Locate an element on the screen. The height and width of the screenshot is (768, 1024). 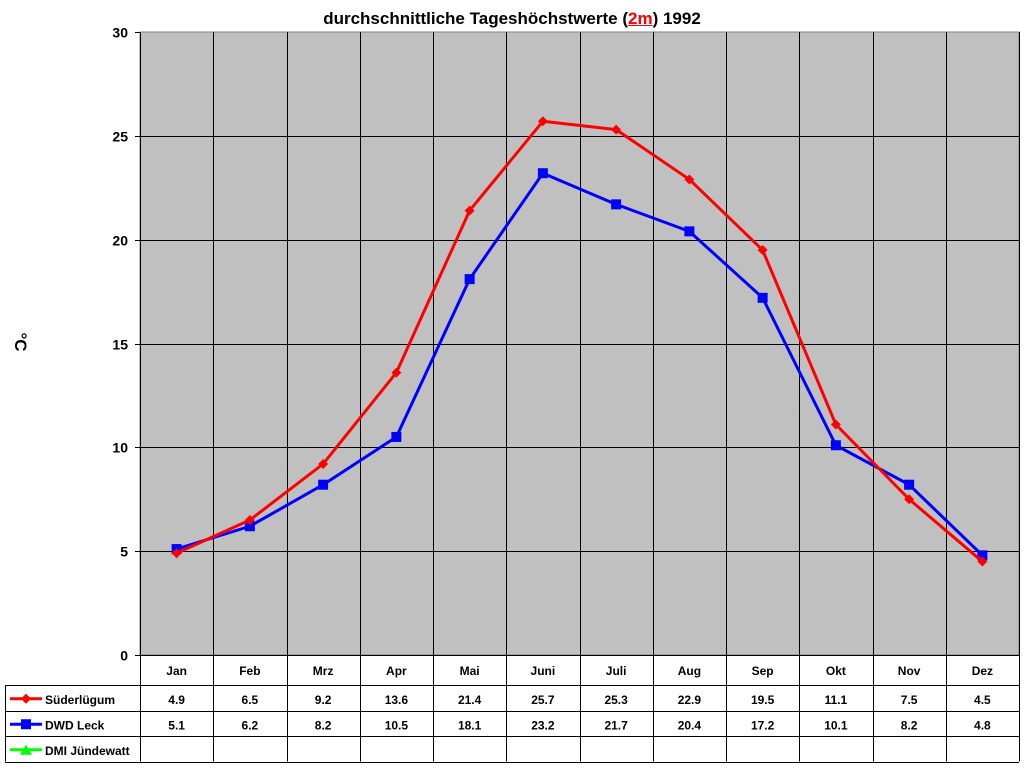
x-category-label: Nov is located at coordinates (909, 671).